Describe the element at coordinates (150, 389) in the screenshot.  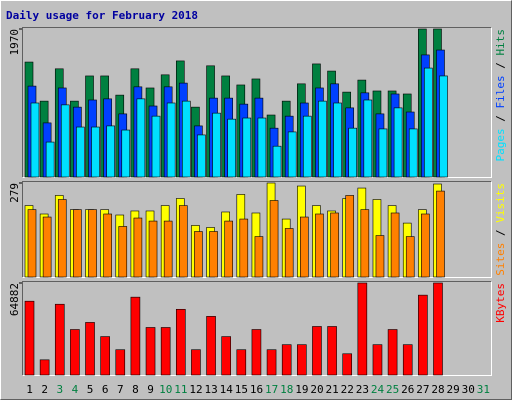
I see `x-tick-label: 9` at that location.